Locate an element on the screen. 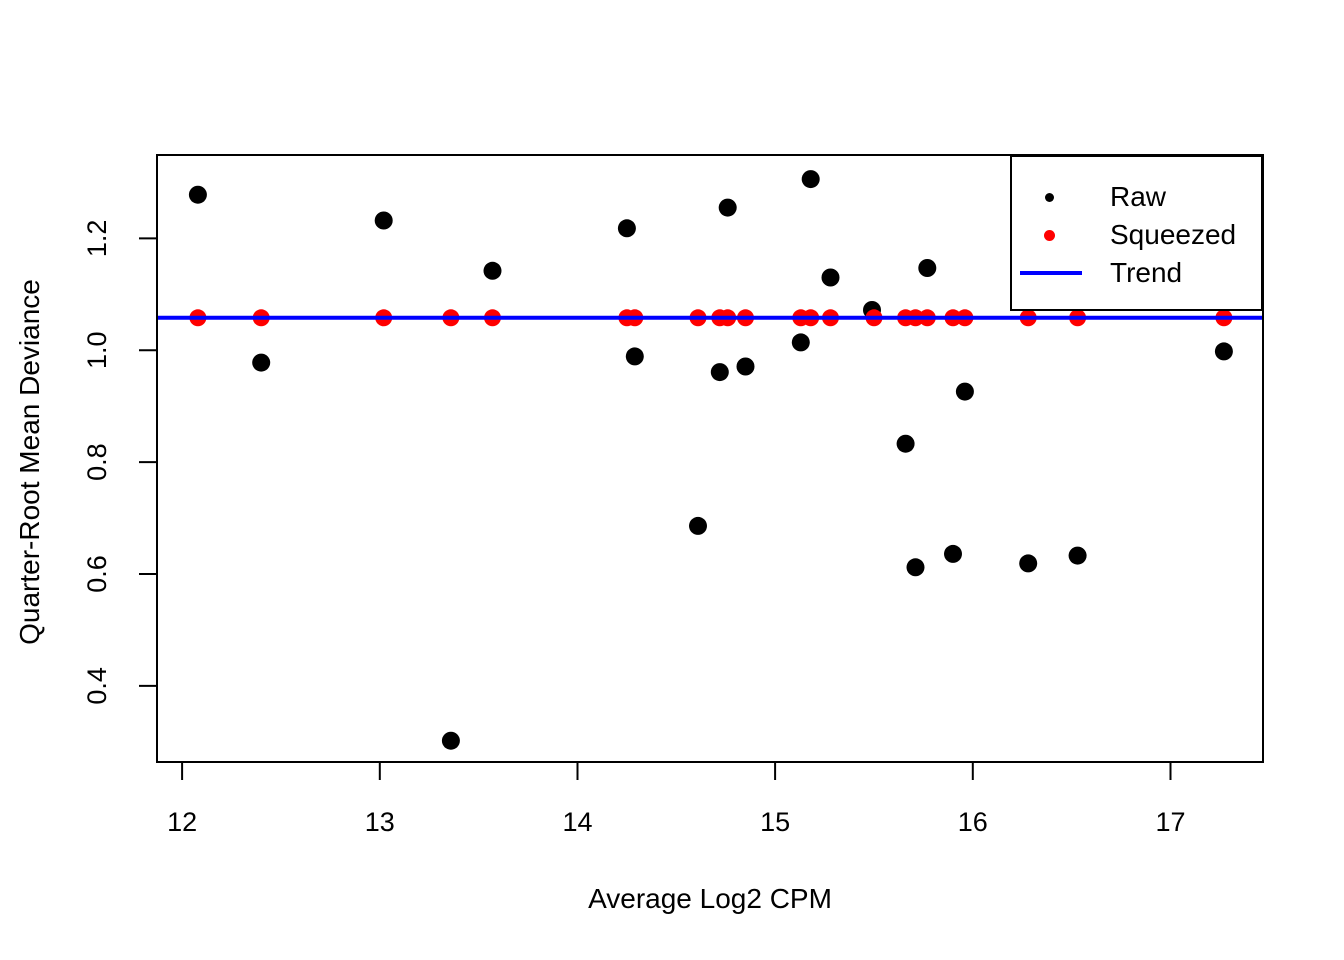 This screenshot has height=960, width=1344. y-tick-label: 0.6 is located at coordinates (97, 574).